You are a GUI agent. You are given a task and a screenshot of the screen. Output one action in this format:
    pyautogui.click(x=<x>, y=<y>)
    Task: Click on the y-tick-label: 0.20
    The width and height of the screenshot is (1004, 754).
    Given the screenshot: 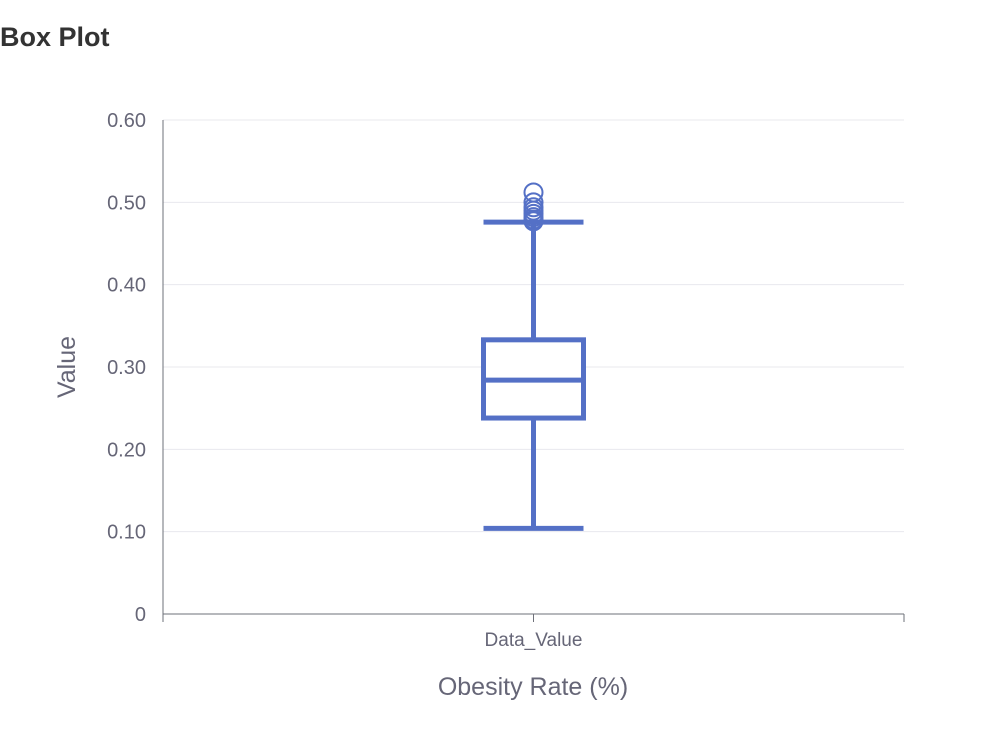 What is the action you would take?
    pyautogui.click(x=126, y=450)
    